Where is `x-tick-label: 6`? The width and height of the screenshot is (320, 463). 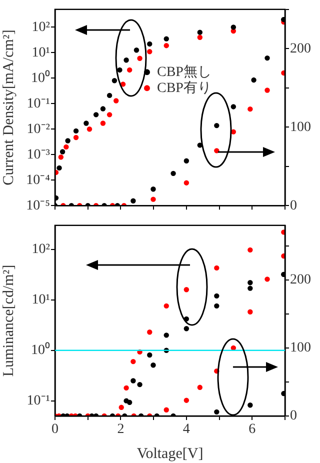 x-tick-label: 6 is located at coordinates (252, 430).